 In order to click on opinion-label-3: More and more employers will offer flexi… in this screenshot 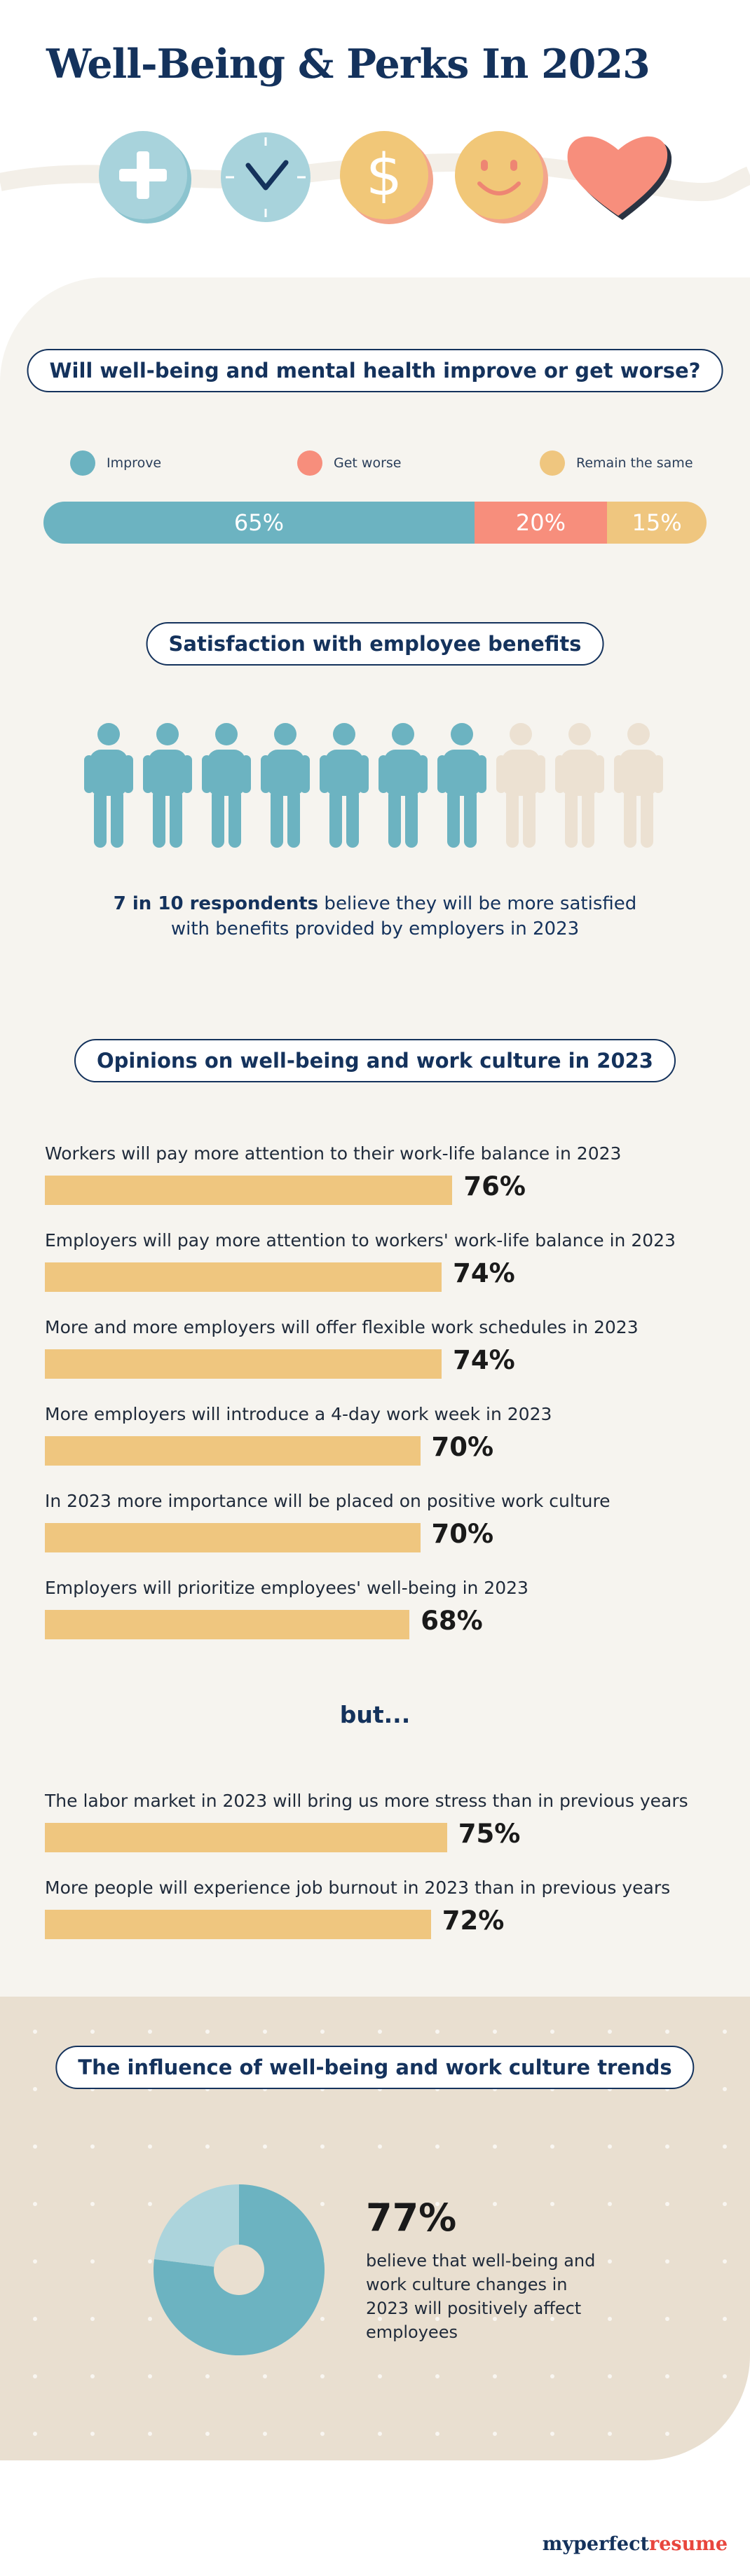, I will do `click(342, 1327)`.